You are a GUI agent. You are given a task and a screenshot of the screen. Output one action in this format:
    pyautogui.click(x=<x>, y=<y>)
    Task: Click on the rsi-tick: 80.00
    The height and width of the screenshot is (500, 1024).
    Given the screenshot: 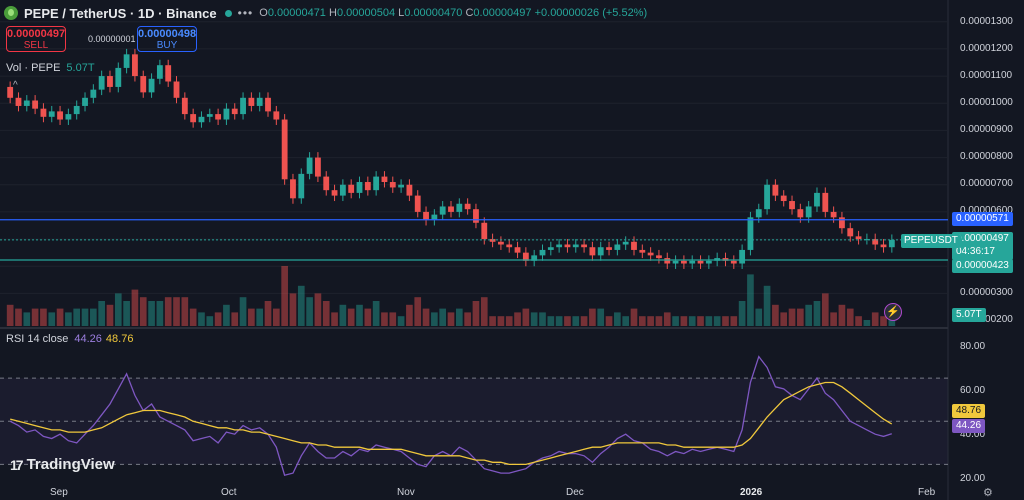 What is the action you would take?
    pyautogui.click(x=973, y=346)
    